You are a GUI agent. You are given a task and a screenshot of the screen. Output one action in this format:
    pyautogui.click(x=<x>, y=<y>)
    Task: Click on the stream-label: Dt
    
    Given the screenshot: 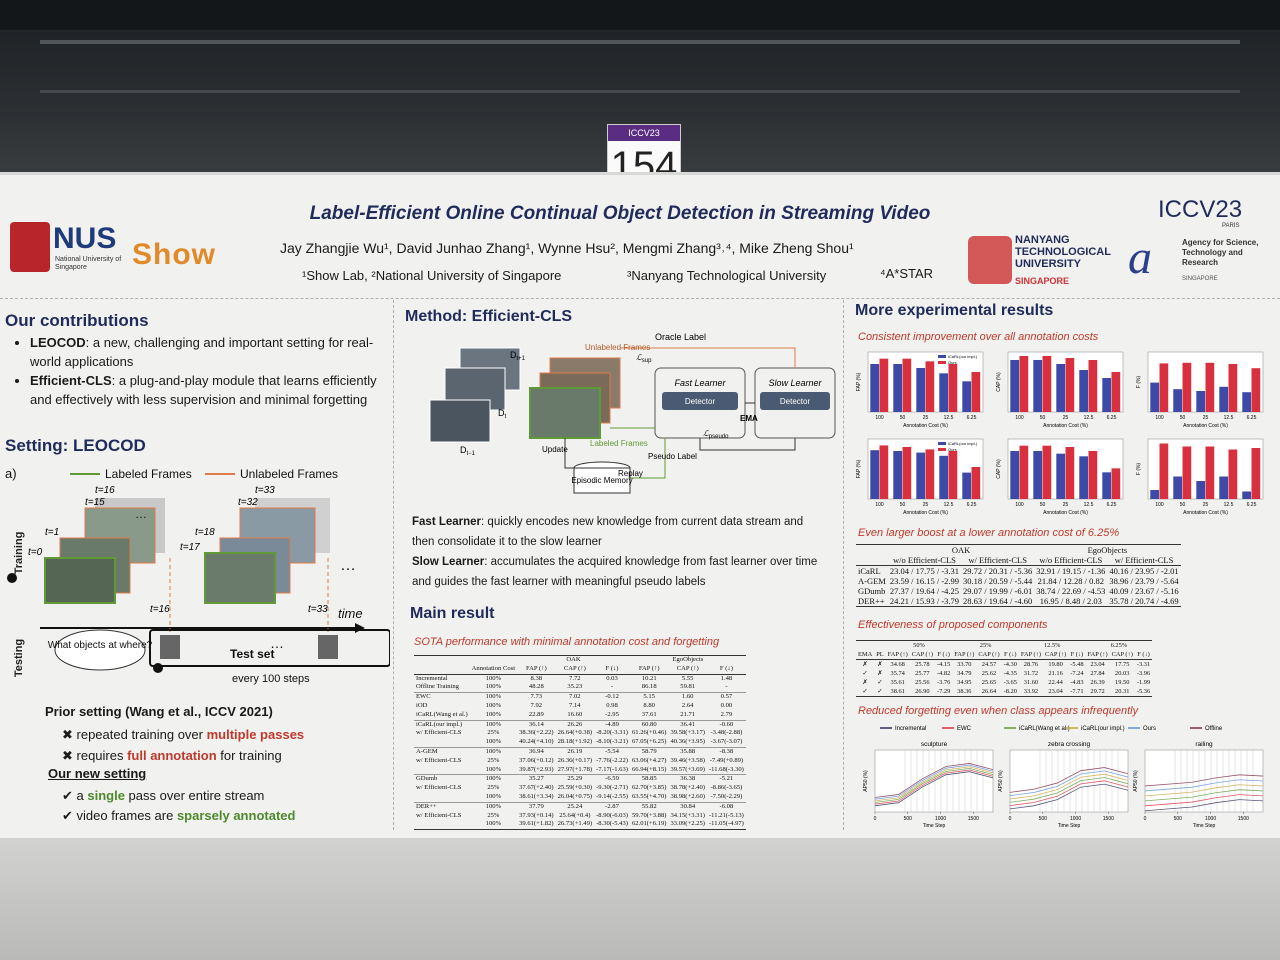 What is the action you would take?
    pyautogui.click(x=502, y=414)
    